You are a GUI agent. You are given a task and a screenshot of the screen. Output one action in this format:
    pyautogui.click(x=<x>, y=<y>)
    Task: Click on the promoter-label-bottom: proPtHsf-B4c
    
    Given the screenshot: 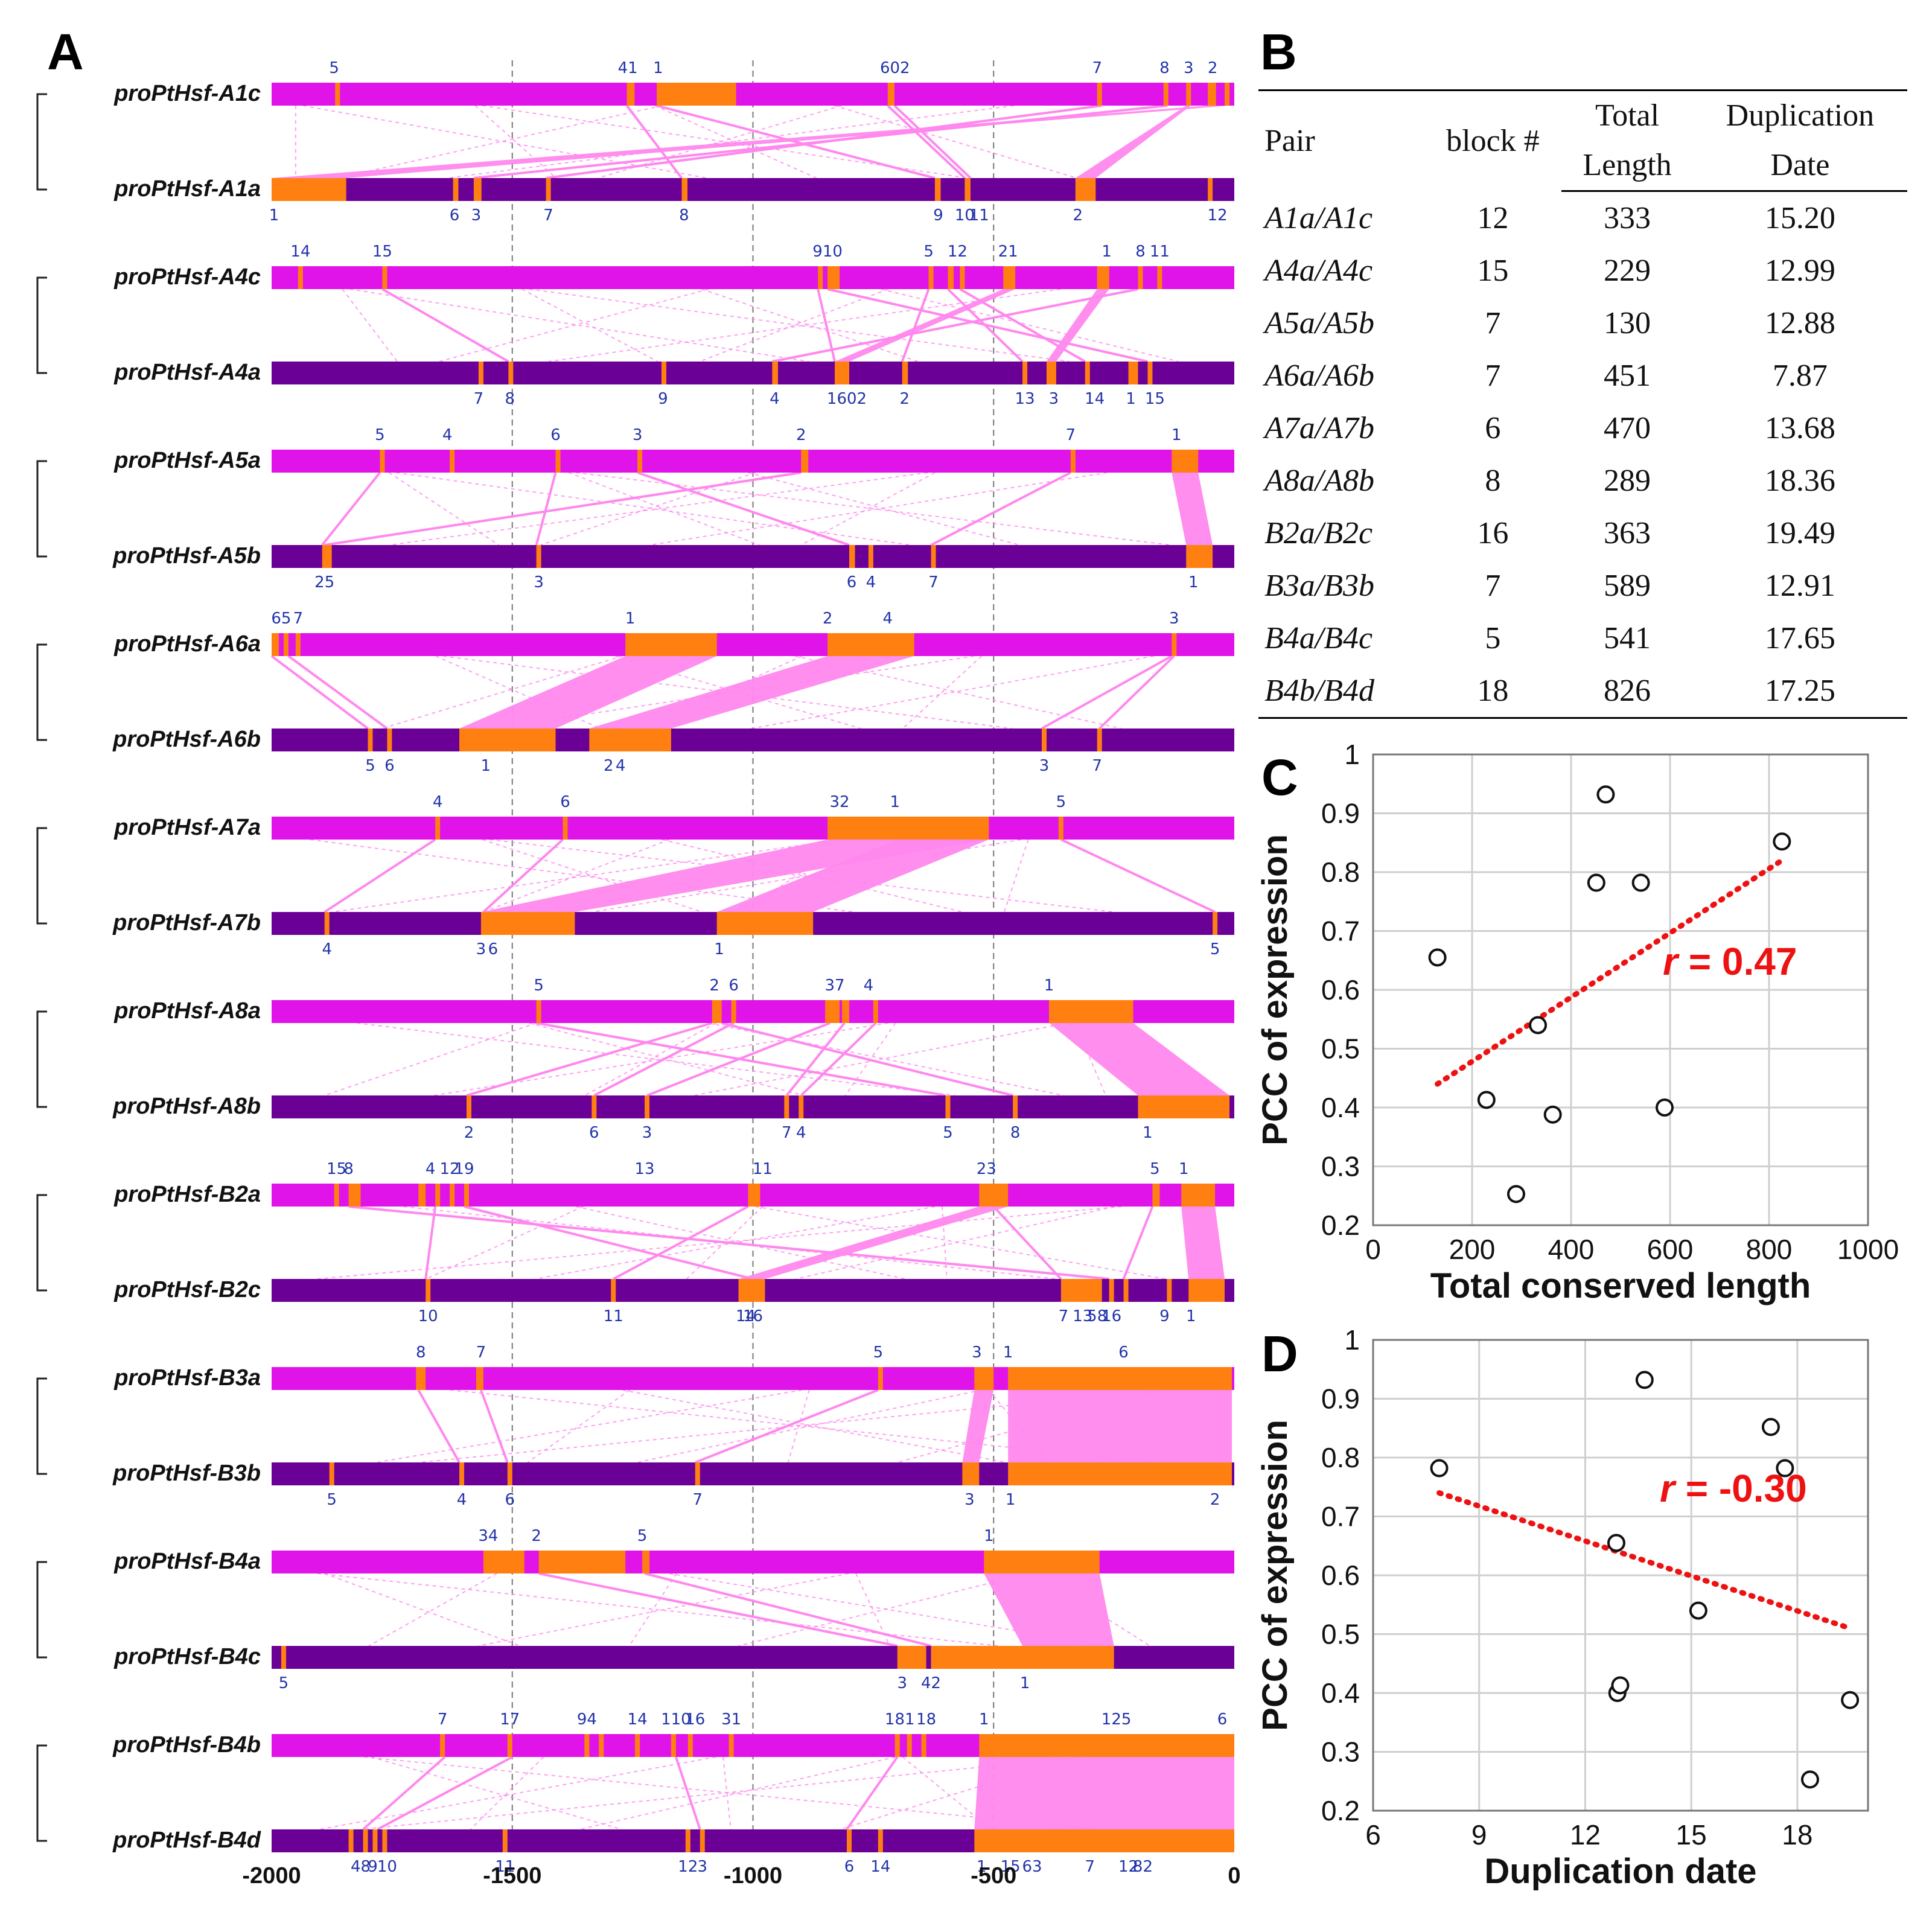 What is the action you would take?
    pyautogui.click(x=187, y=1656)
    